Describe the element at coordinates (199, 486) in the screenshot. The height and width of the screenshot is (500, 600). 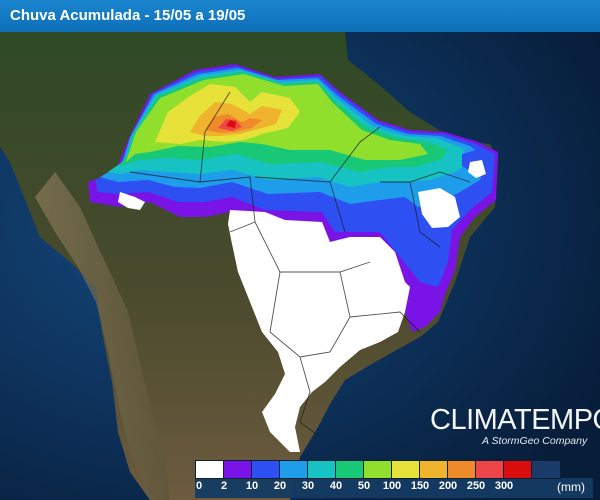
I see `legend-tick-label: 0` at that location.